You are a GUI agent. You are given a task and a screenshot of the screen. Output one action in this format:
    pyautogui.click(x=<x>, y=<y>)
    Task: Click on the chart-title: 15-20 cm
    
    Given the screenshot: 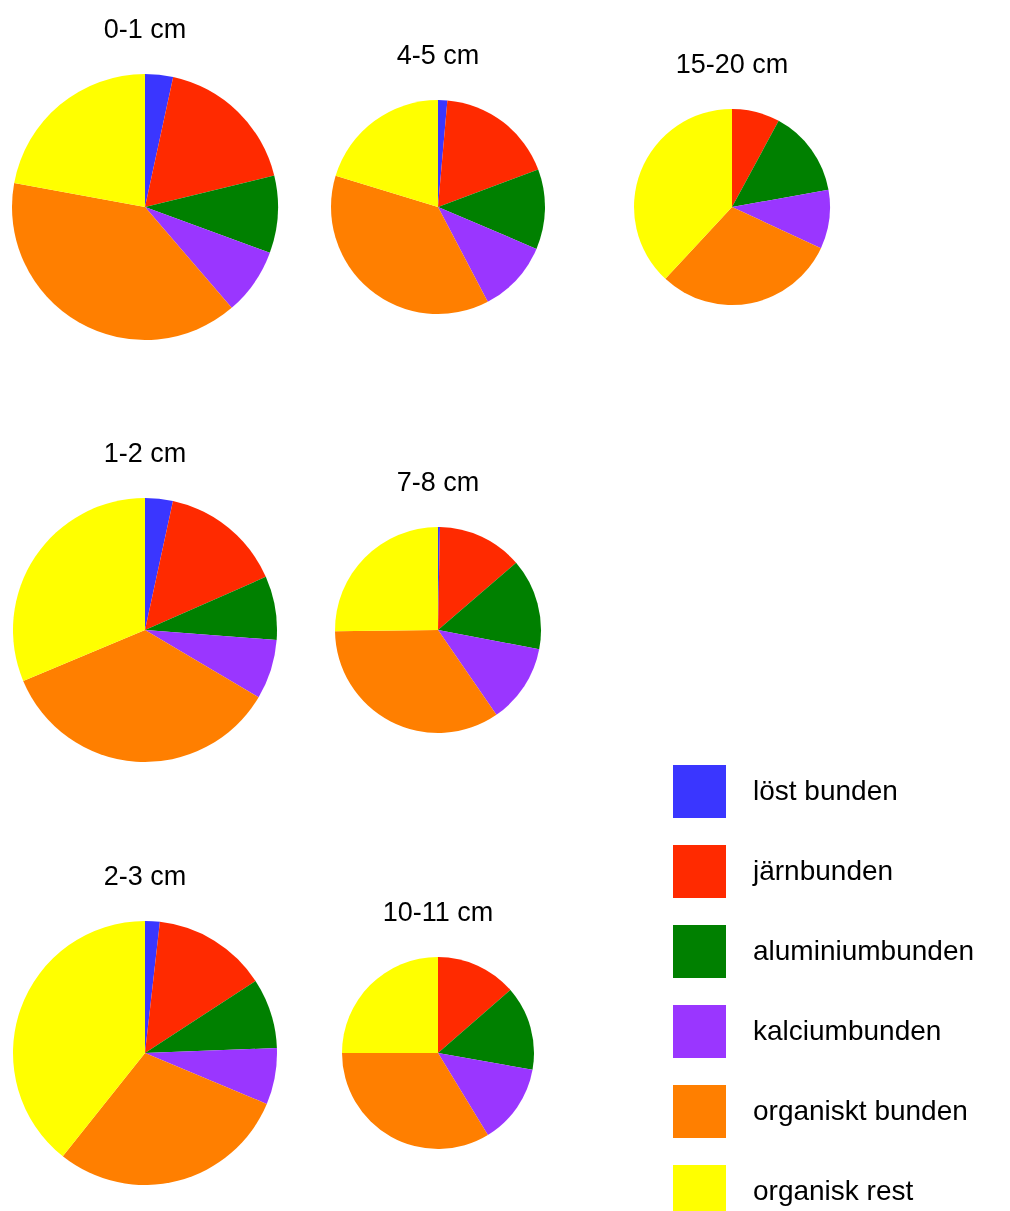 What is the action you would take?
    pyautogui.click(x=732, y=64)
    